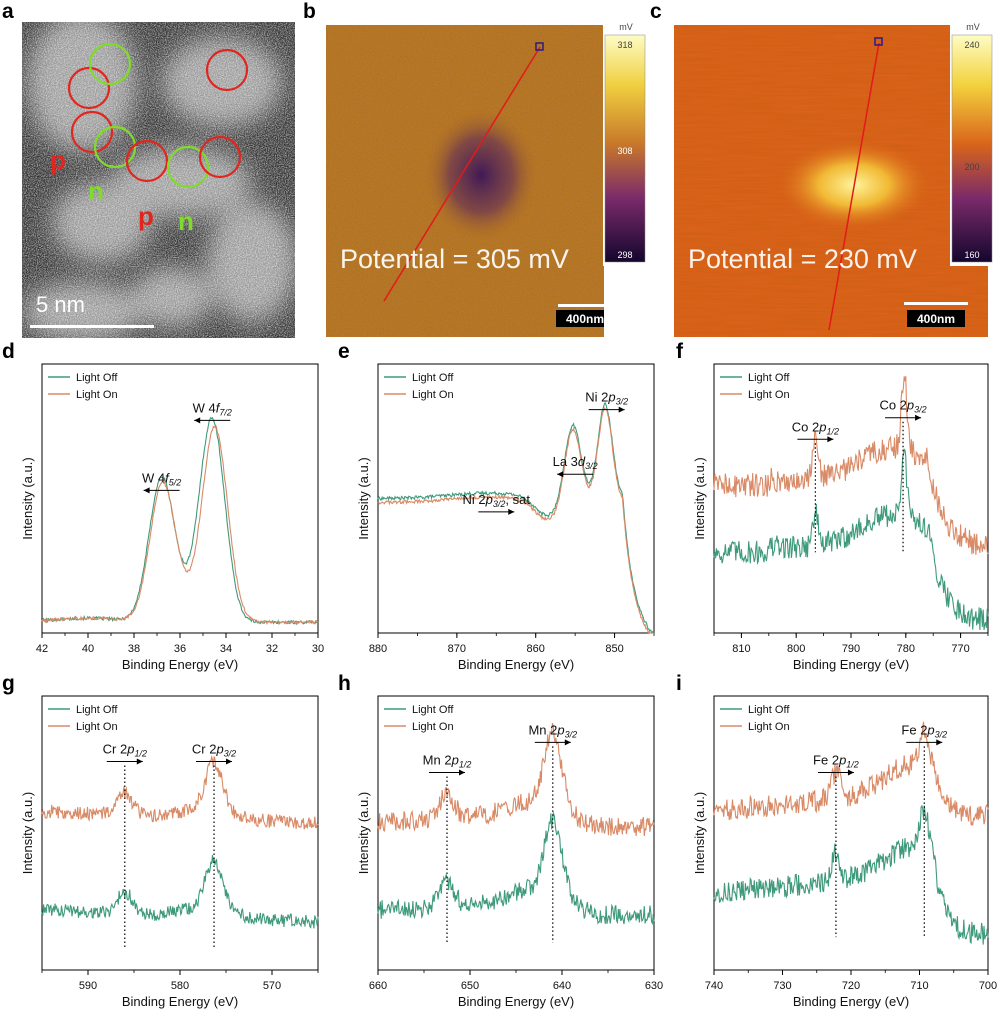 This screenshot has height=1014, width=1000. I want to click on x-tick-label: 590, so click(88, 986).